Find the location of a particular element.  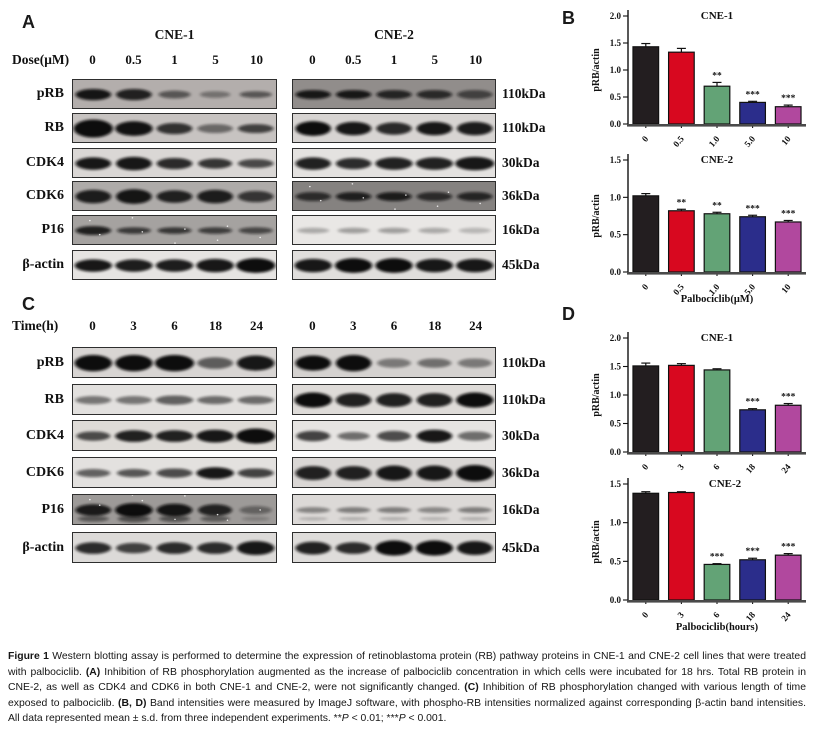

protein-label-c-p16: P16 is located at coordinates (52, 509).